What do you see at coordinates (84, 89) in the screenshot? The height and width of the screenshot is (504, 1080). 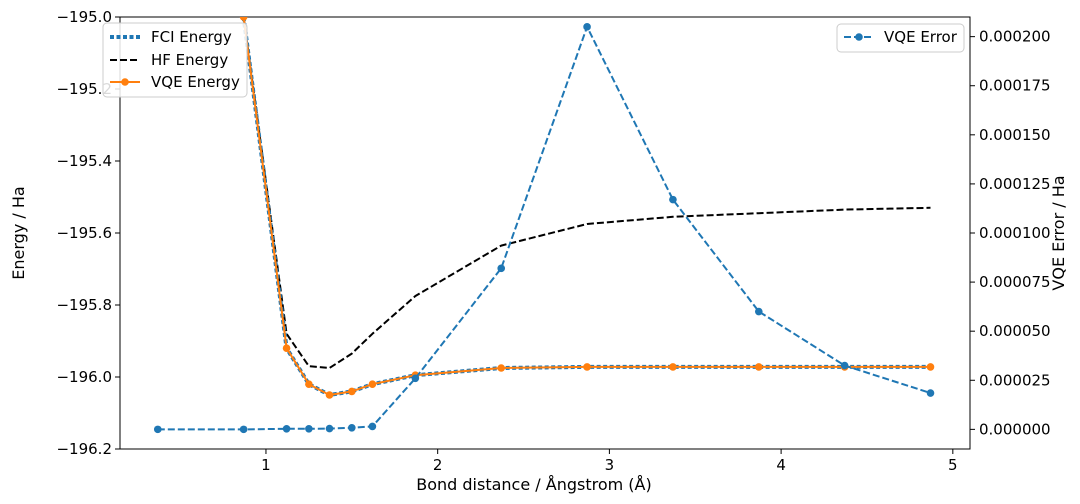 I see `y-tick-label-1: −195.2` at bounding box center [84, 89].